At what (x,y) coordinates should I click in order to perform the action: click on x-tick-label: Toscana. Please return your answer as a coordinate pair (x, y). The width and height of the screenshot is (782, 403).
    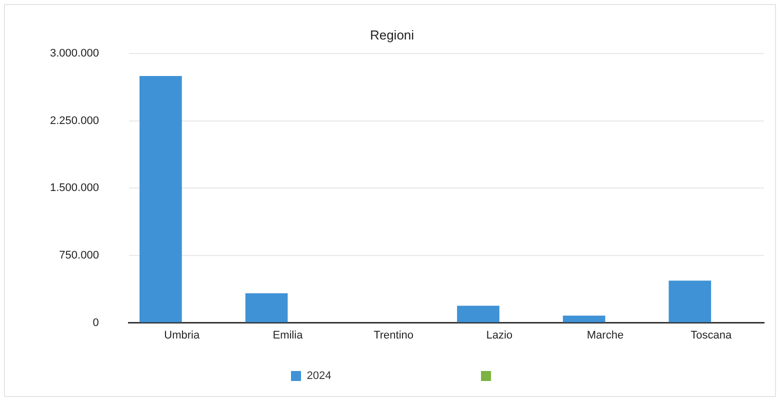
    Looking at the image, I should click on (711, 335).